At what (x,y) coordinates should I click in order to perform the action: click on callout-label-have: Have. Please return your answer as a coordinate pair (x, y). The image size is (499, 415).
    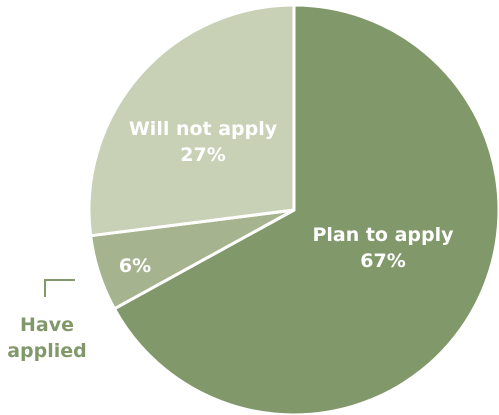
    Looking at the image, I should click on (47, 325).